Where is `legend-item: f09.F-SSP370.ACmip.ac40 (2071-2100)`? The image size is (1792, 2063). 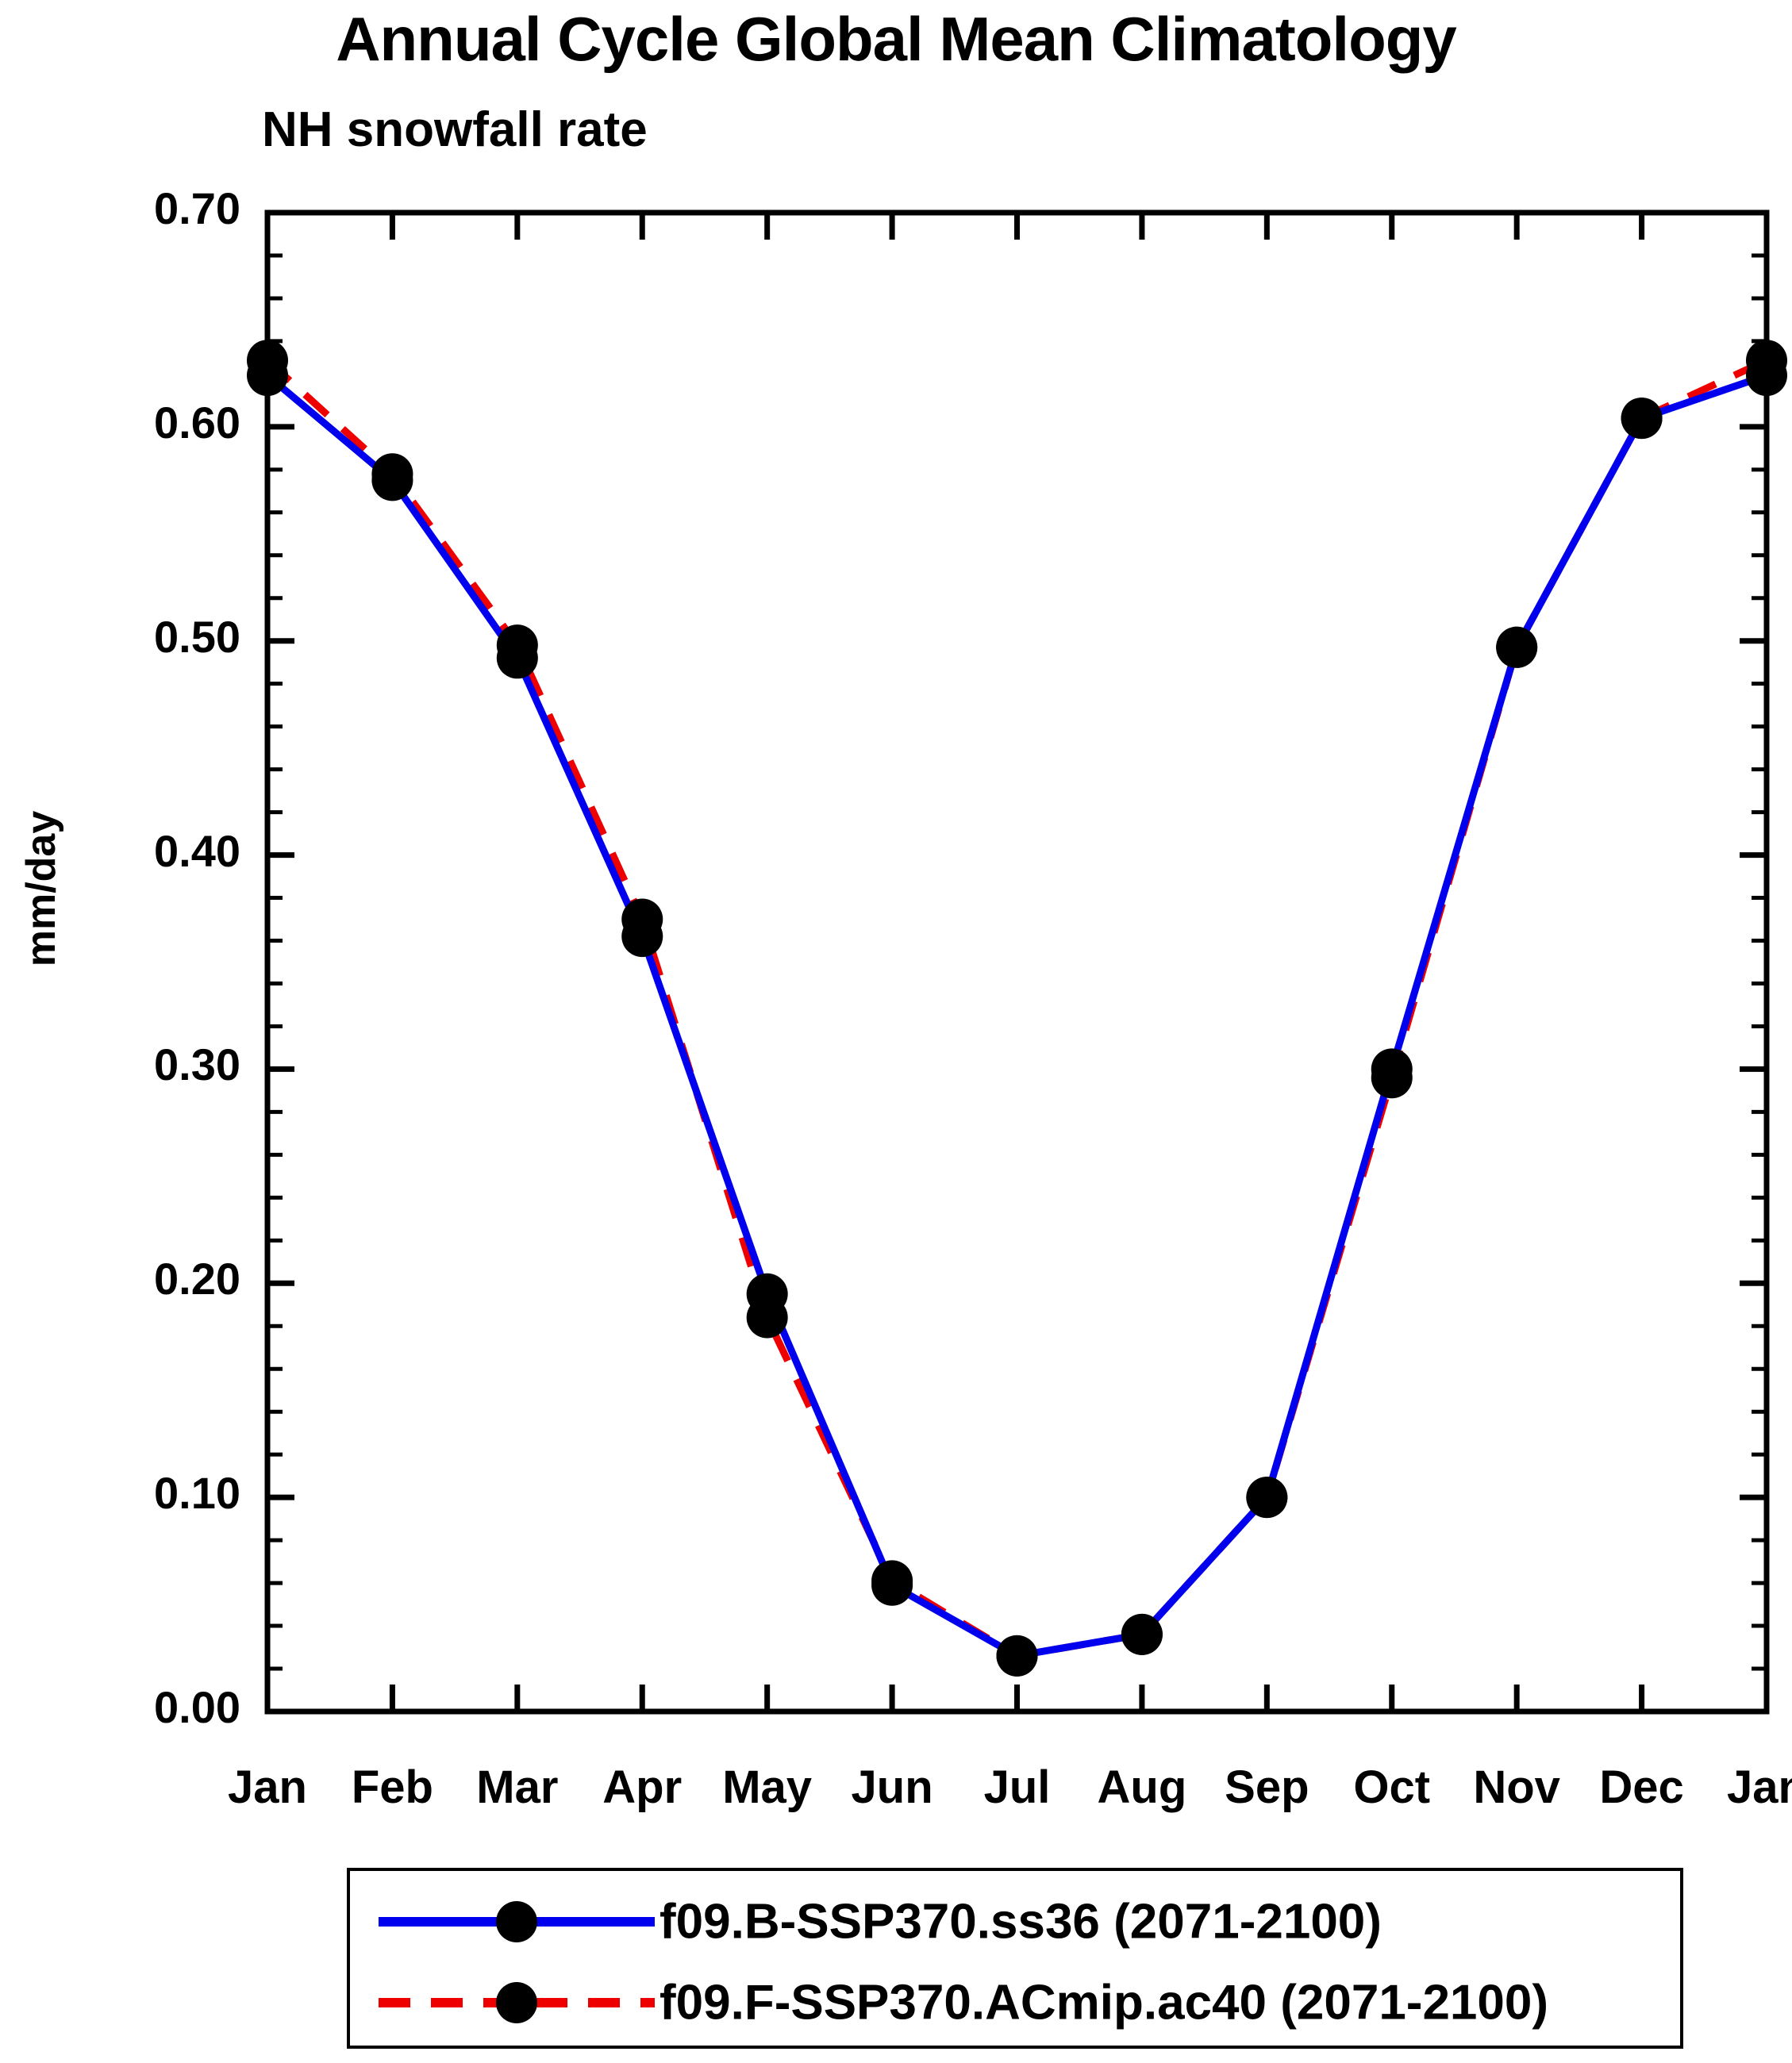 legend-item: f09.F-SSP370.ACmip.ac40 (2071-2100) is located at coordinates (1018, 2003).